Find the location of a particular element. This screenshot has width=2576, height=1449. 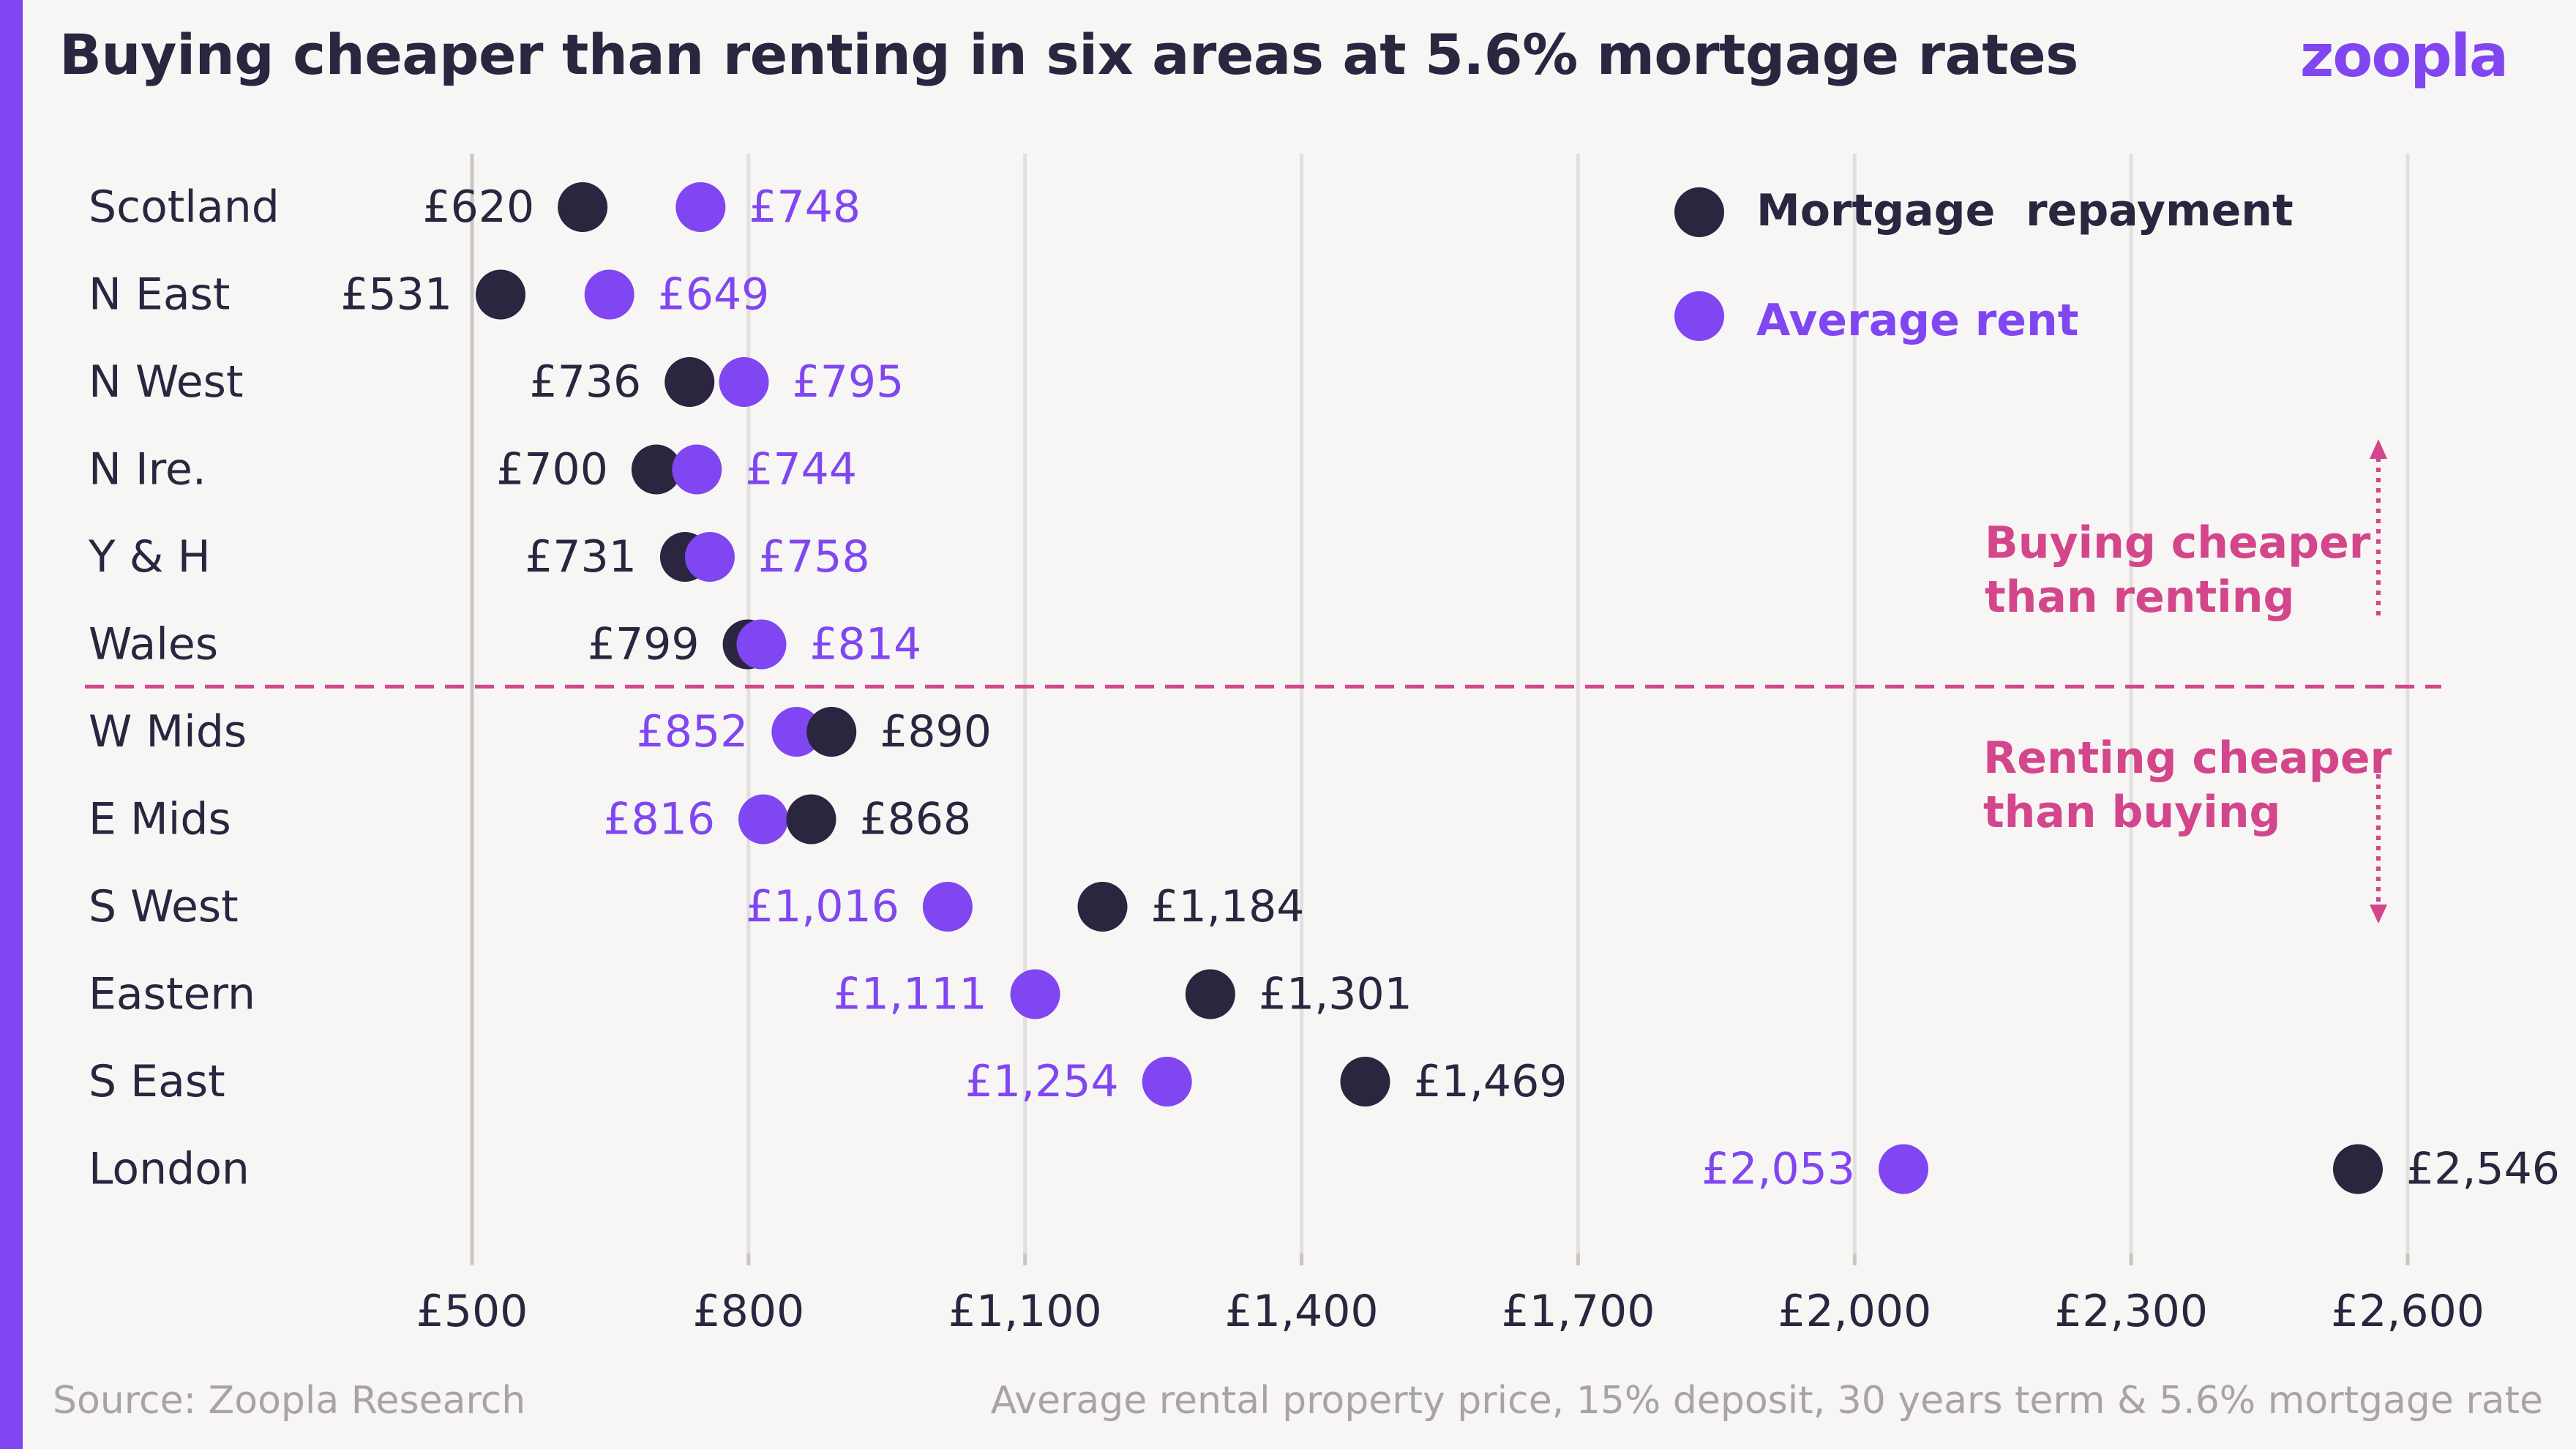

rent-value-label: £744 is located at coordinates (801, 469).